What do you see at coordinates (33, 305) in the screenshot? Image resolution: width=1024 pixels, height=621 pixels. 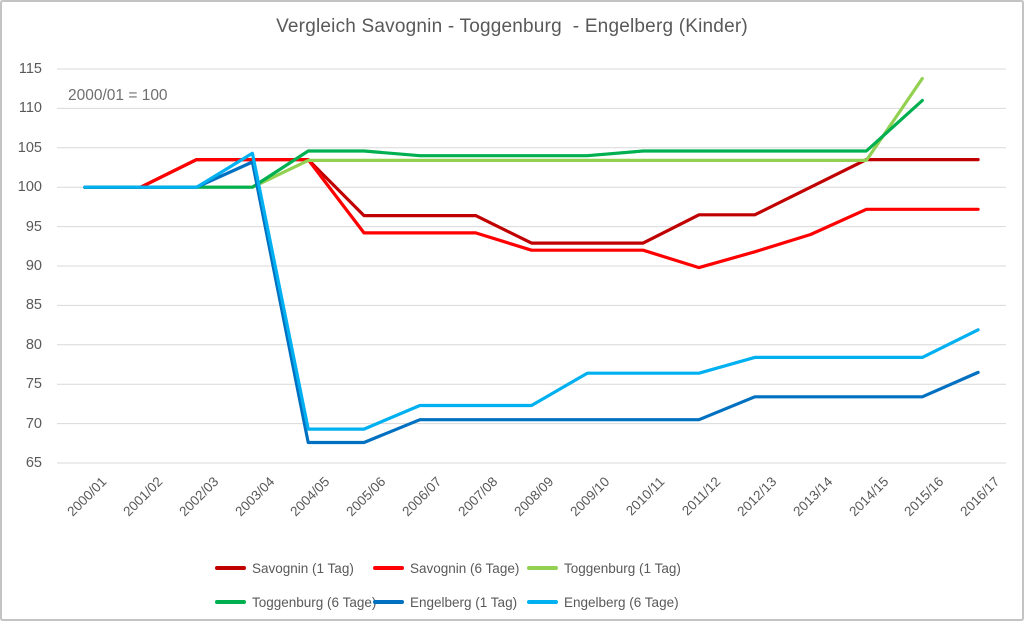 I see `y-axis-label: 85` at bounding box center [33, 305].